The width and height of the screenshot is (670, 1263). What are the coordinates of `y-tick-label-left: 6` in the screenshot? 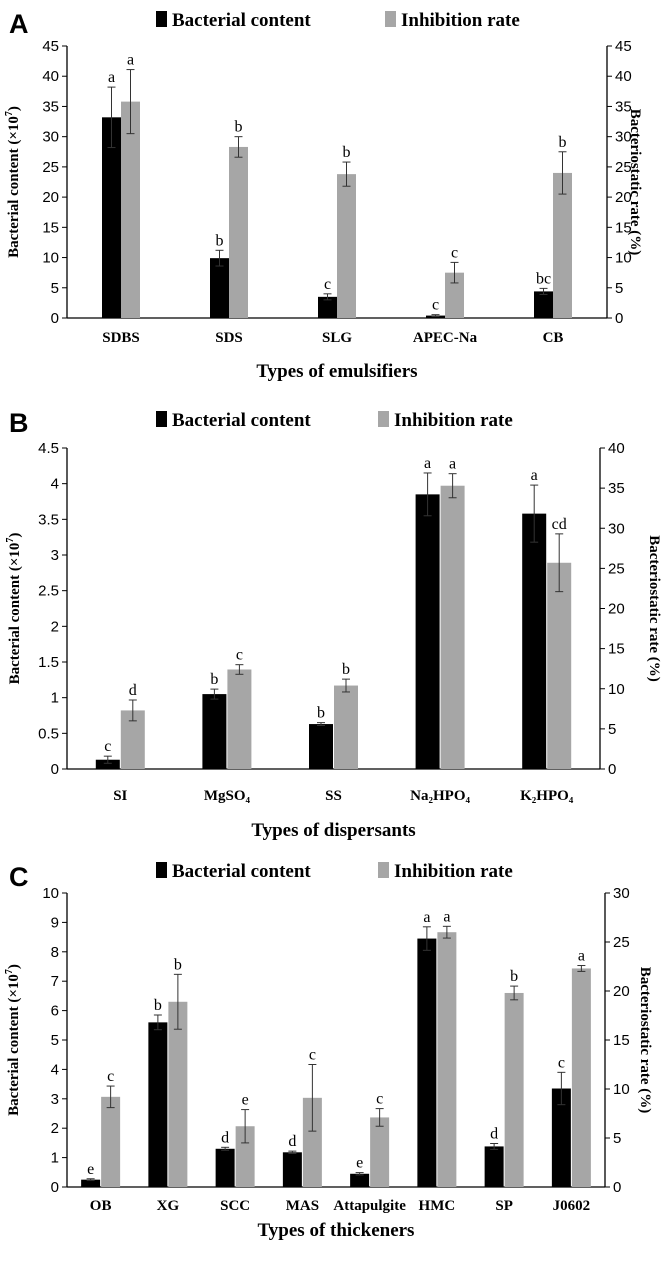 It's located at (55, 1011).